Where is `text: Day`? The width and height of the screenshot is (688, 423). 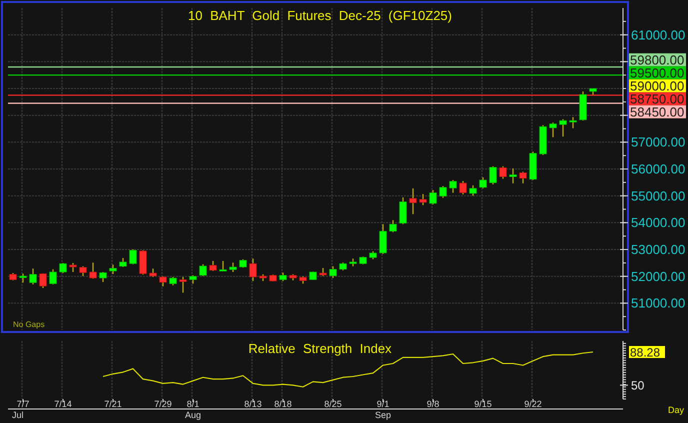 text: Day is located at coordinates (676, 410).